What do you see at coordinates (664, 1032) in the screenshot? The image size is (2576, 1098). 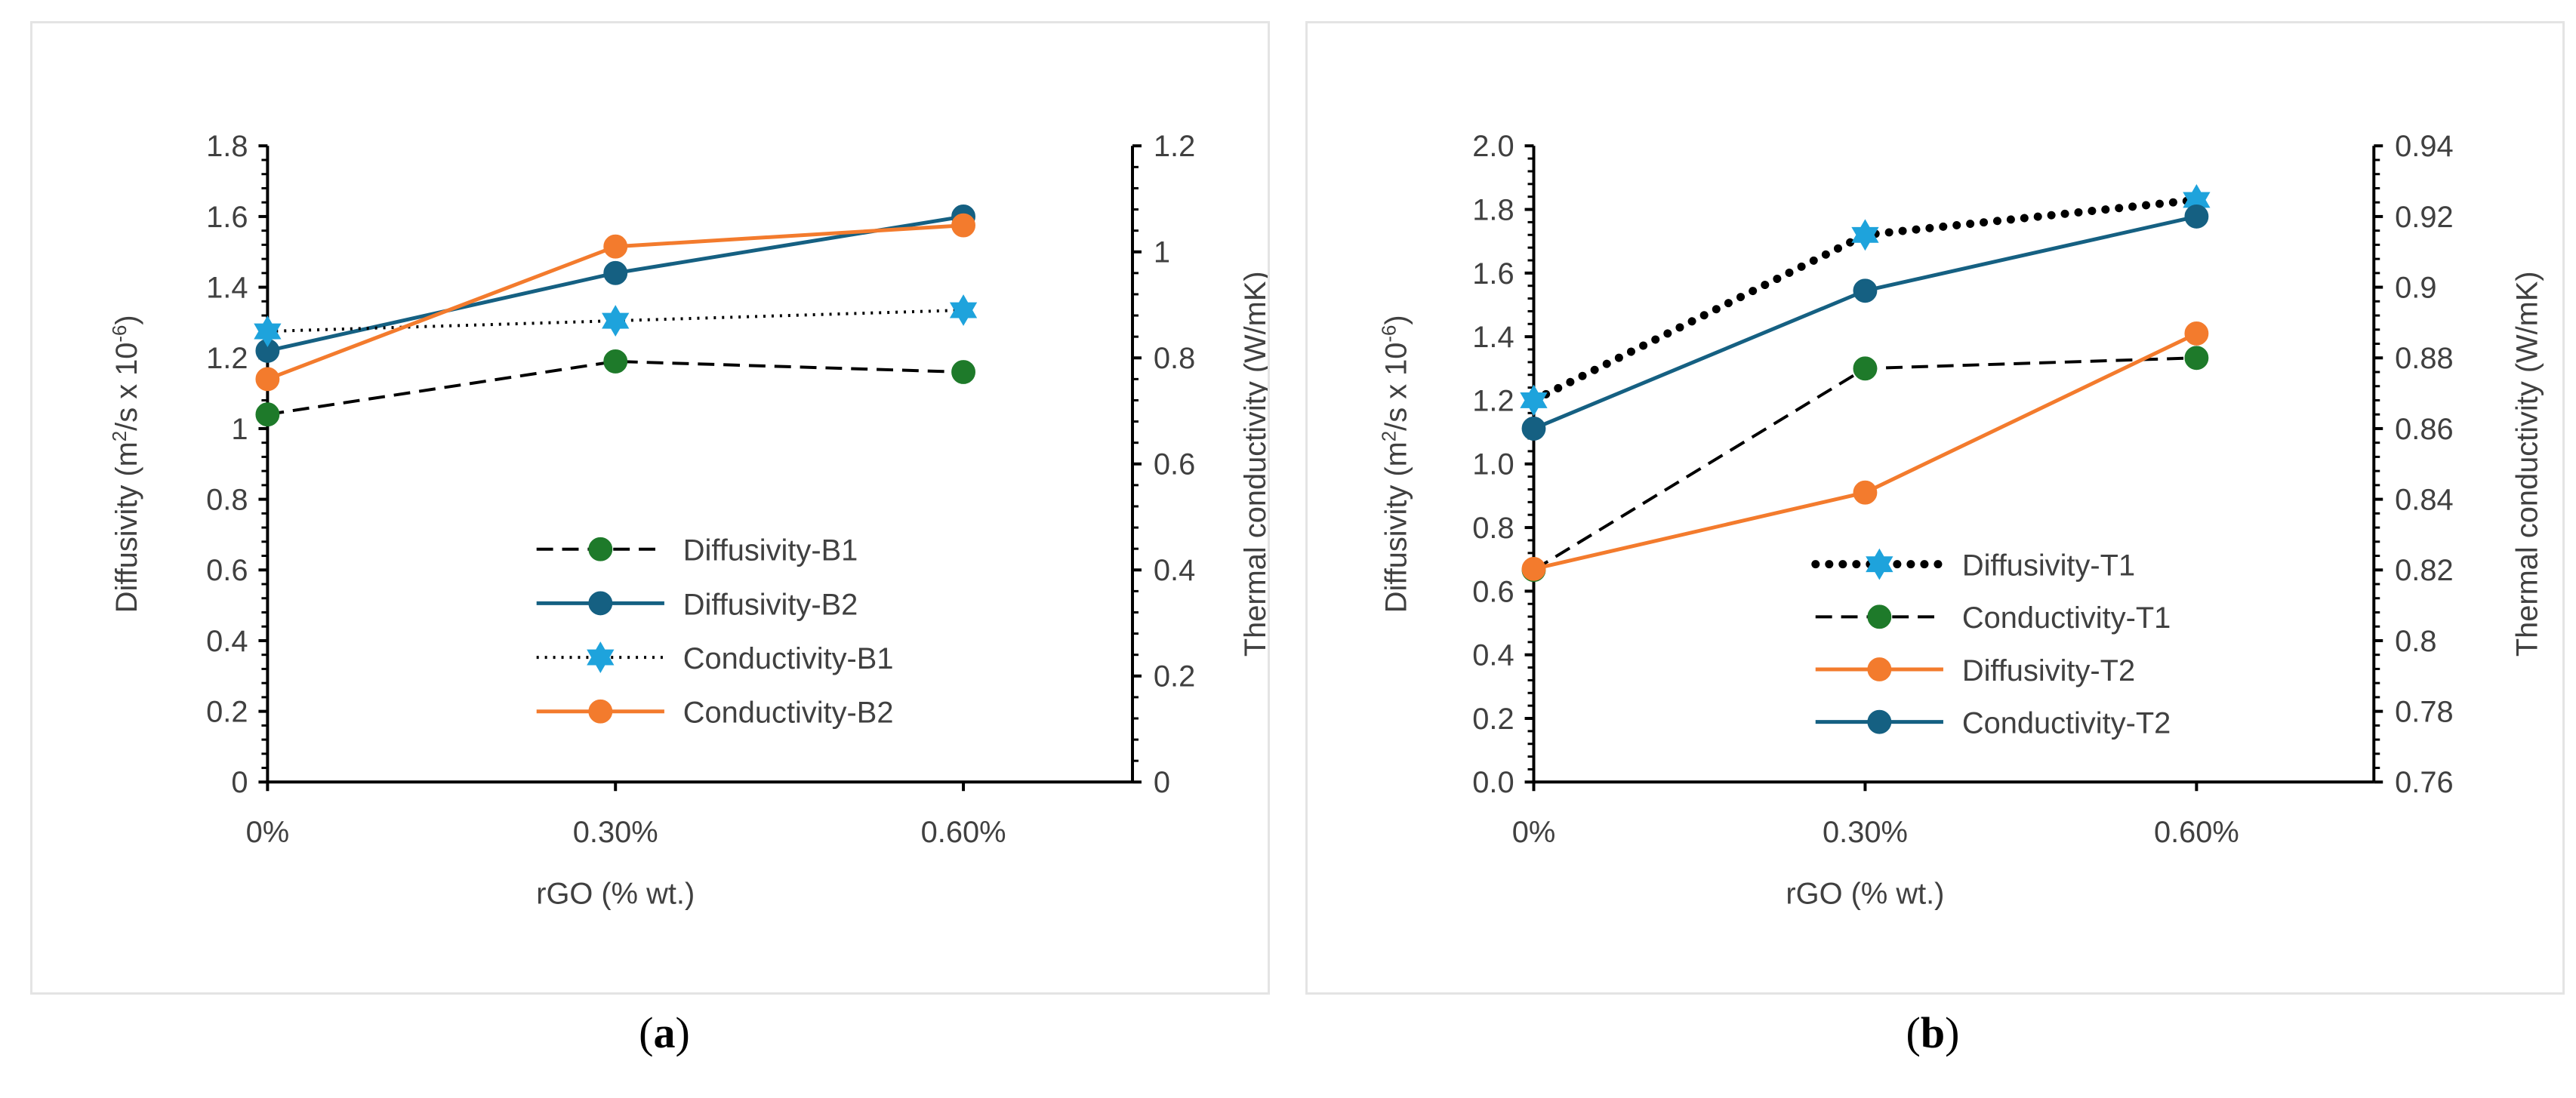 I see `panel-label-a: (a)` at bounding box center [664, 1032].